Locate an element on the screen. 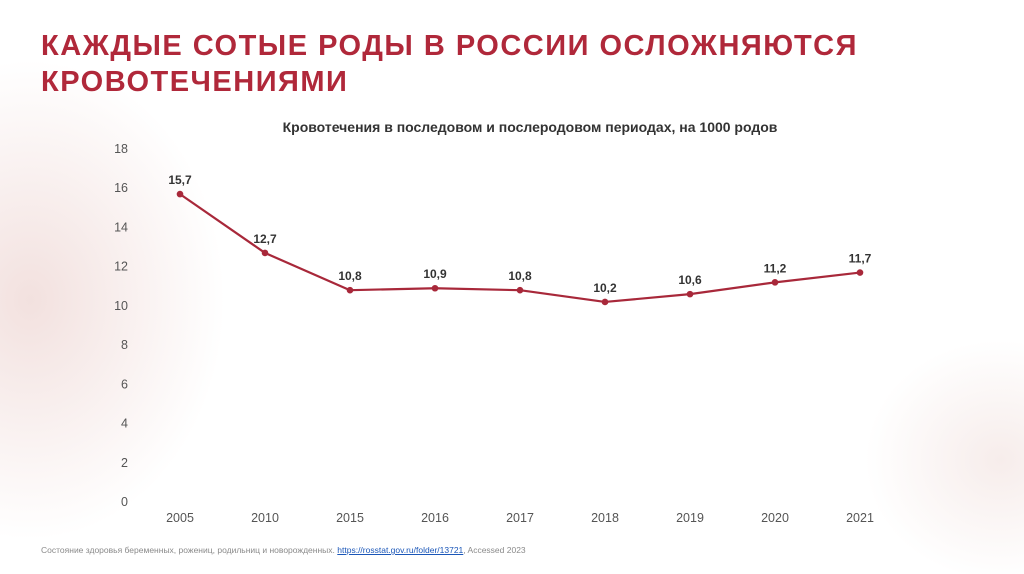  x-tick-label: 2021 is located at coordinates (860, 518).